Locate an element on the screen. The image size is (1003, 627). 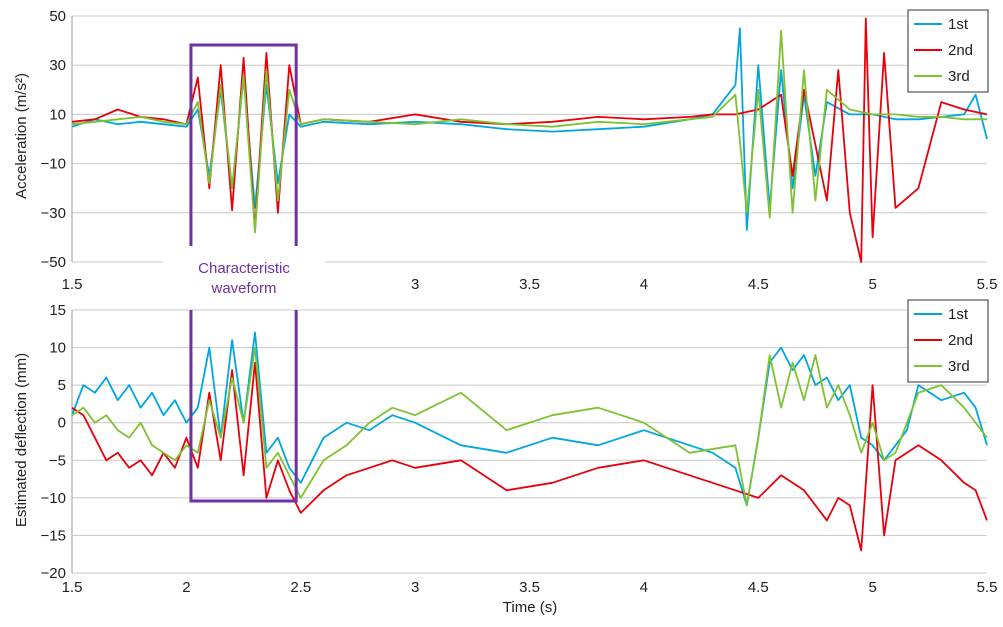
deflection-y-tick-label: 15 is located at coordinates (57, 310).